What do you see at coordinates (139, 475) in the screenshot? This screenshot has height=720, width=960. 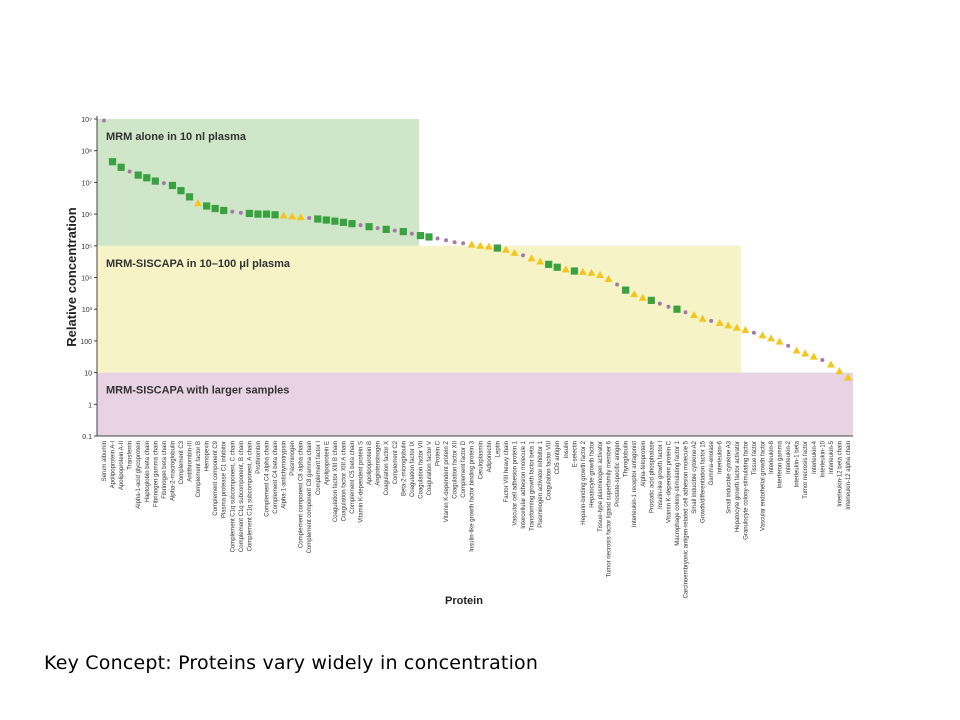 I see `x-tick-label: Alpha-1-acid glycoprotein` at bounding box center [139, 475].